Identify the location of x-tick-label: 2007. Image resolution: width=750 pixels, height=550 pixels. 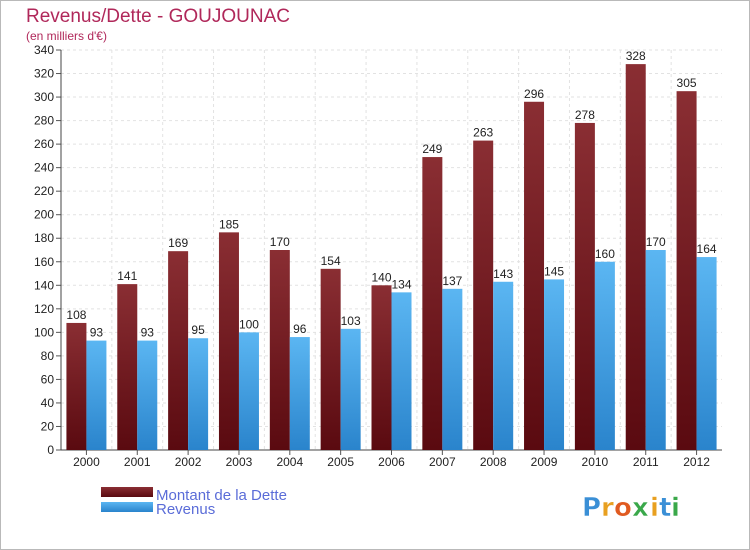
(442, 462).